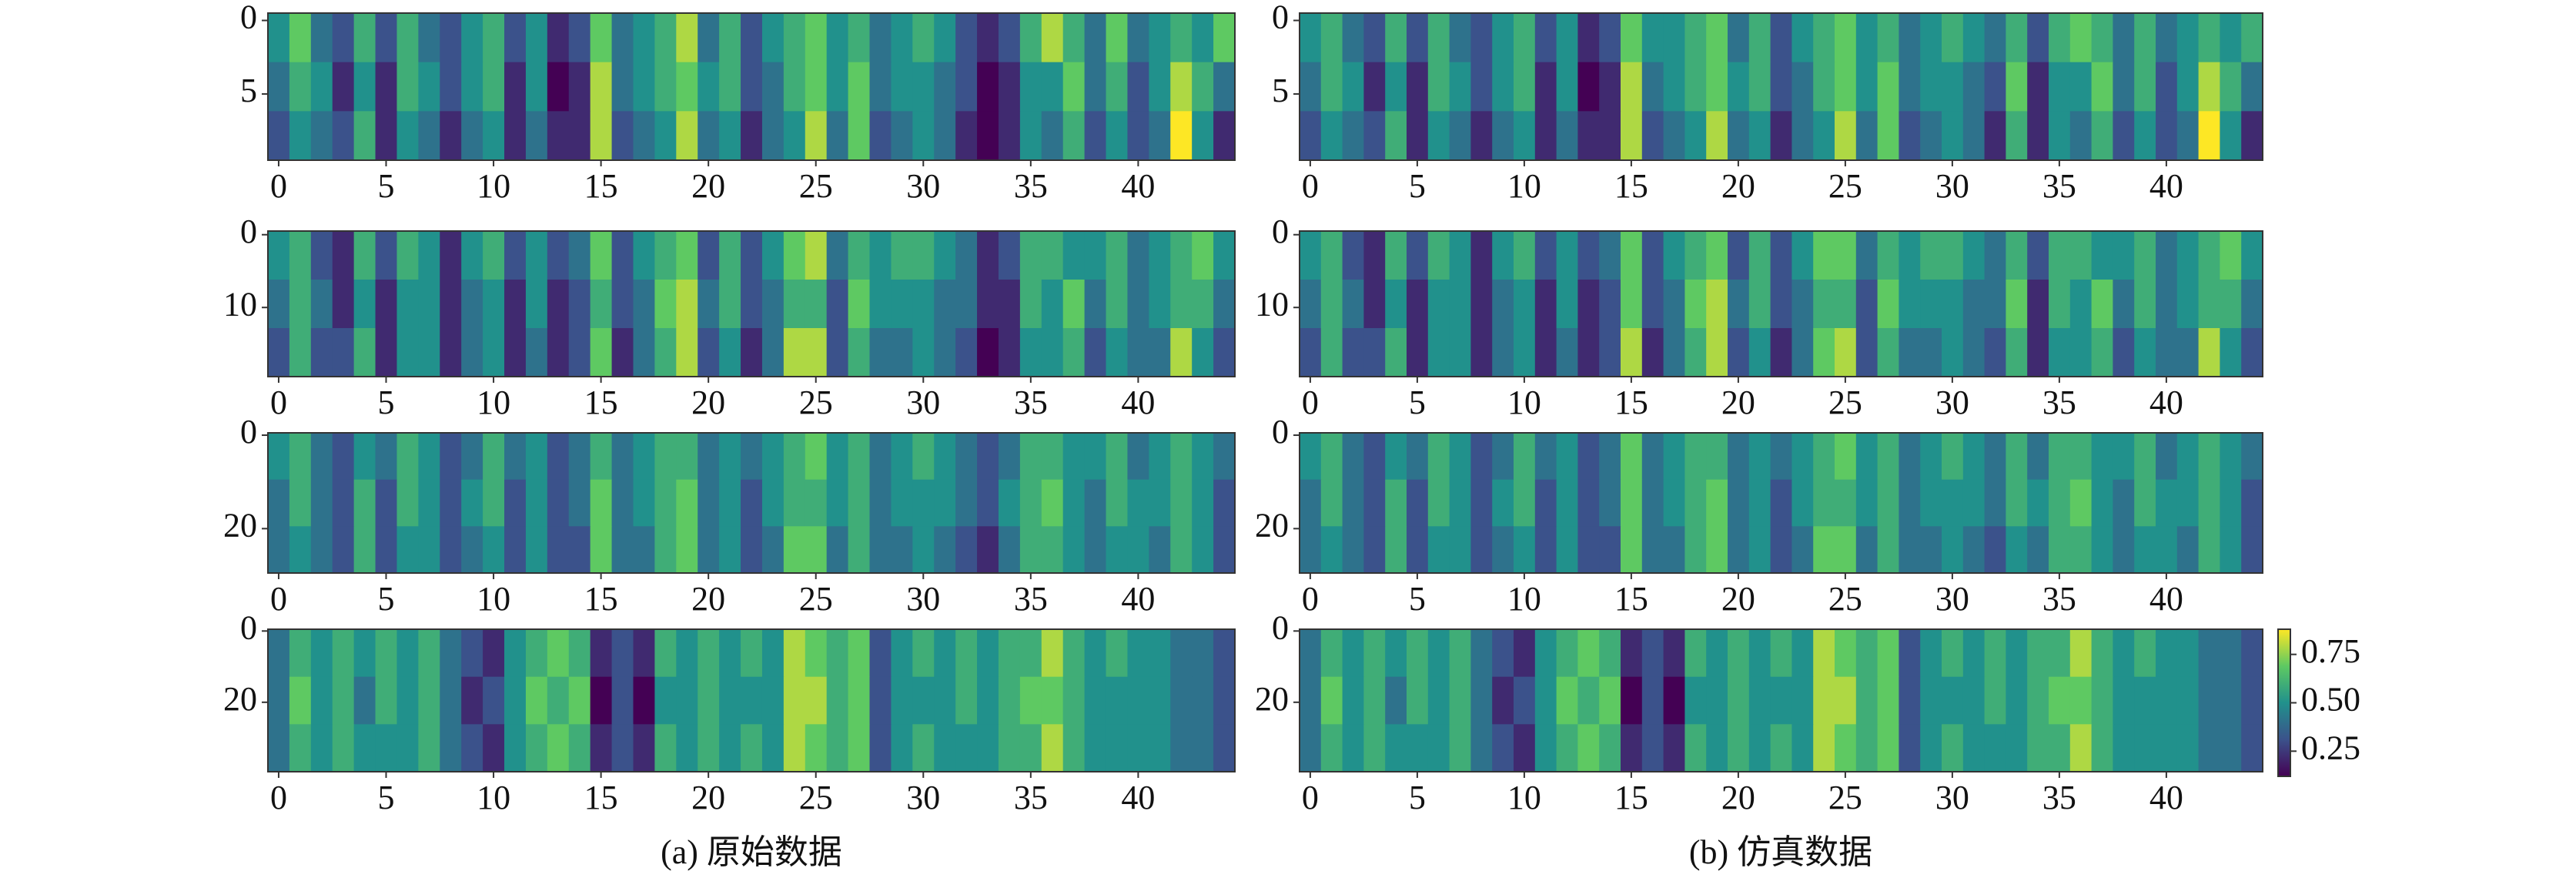 This screenshot has width=2576, height=878. I want to click on x-tick-label: 35, so click(2059, 186).